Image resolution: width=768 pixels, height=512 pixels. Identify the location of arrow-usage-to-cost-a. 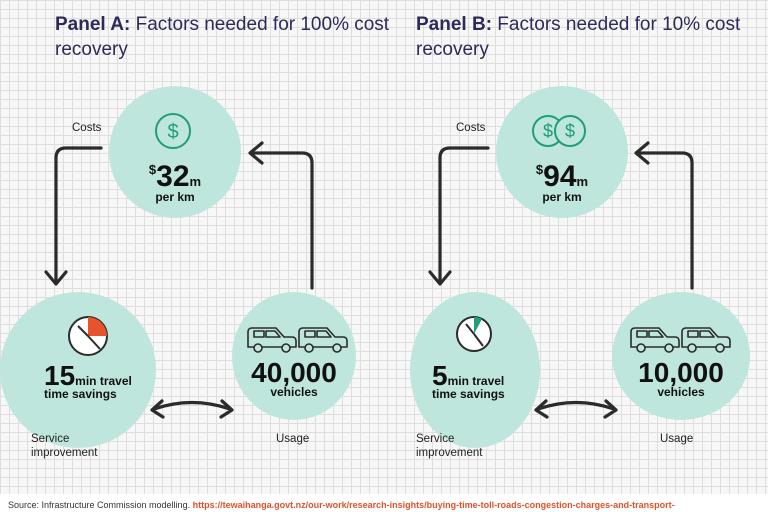
(282, 220).